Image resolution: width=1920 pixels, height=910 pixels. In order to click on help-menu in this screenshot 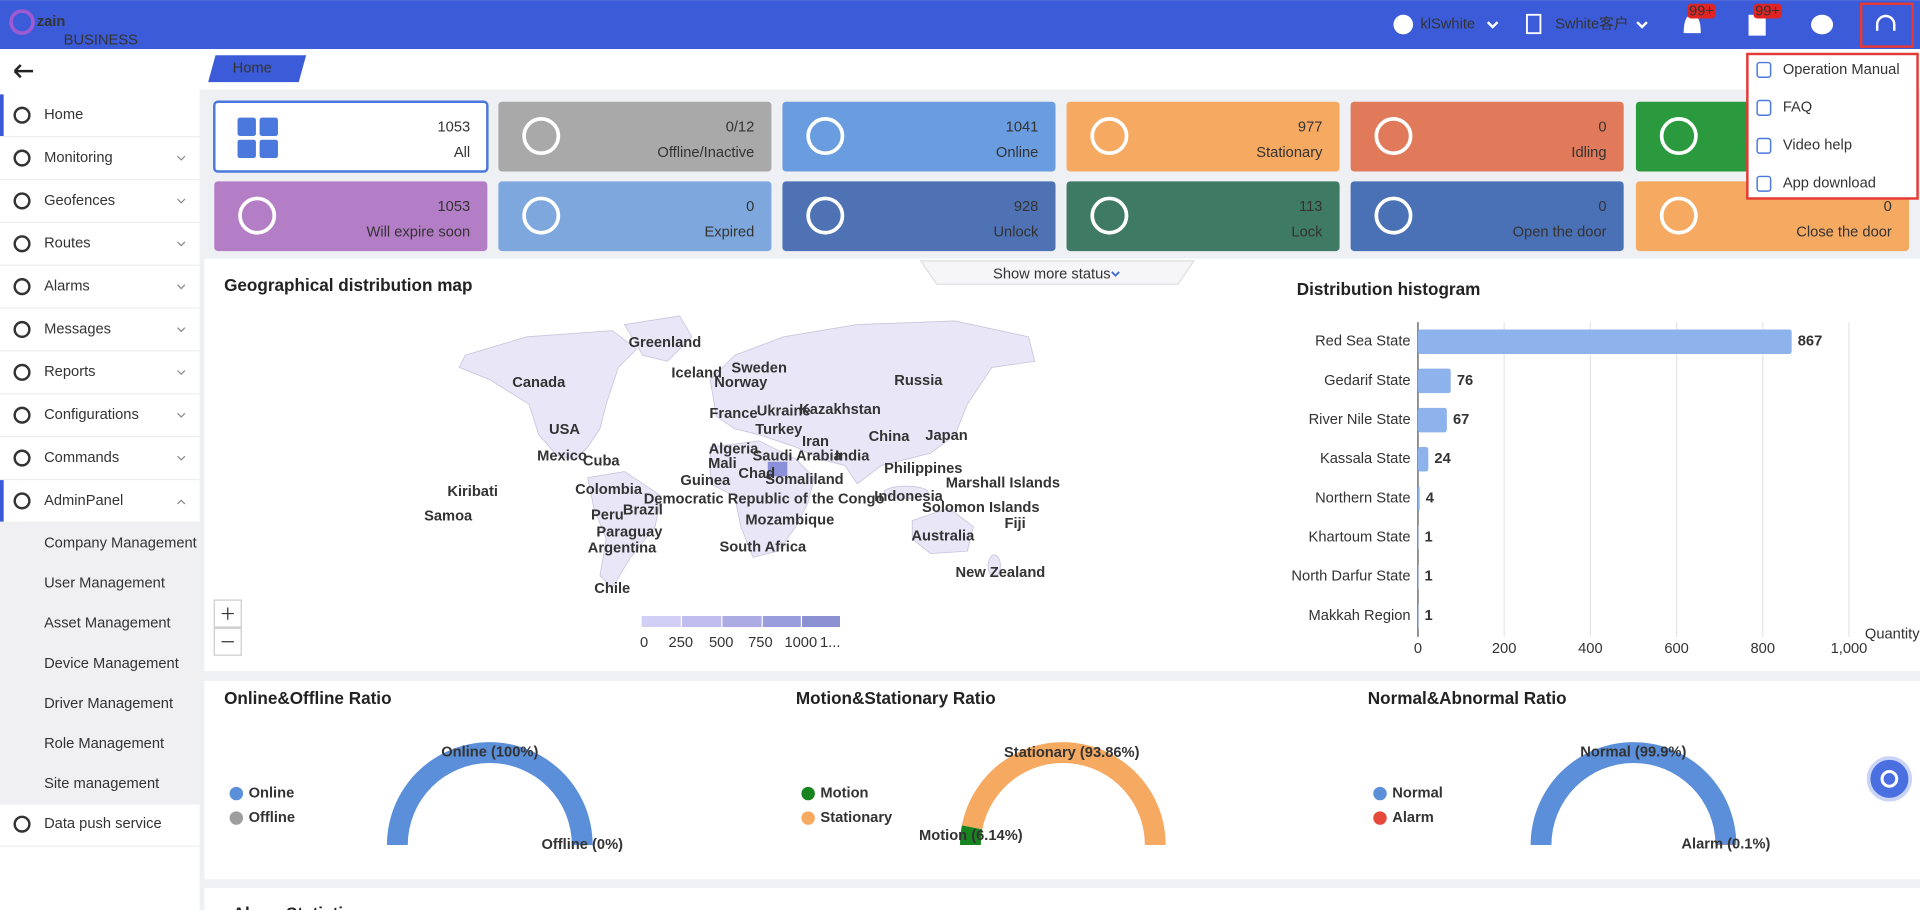, I will do `click(1832, 126)`.